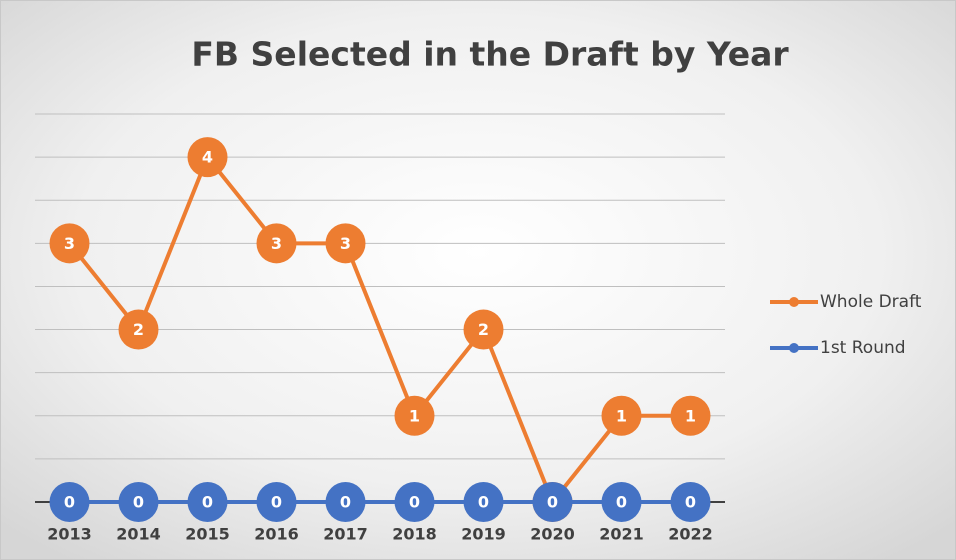 This screenshot has height=560, width=956. What do you see at coordinates (490, 54) in the screenshot?
I see `chart-title: FB Selected in the Draft by Year` at bounding box center [490, 54].